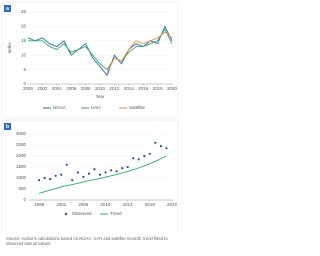 Image resolution: width=320 pixels, height=256 pixels. I want to click on y-axis-label: Index, so click(9, 48).